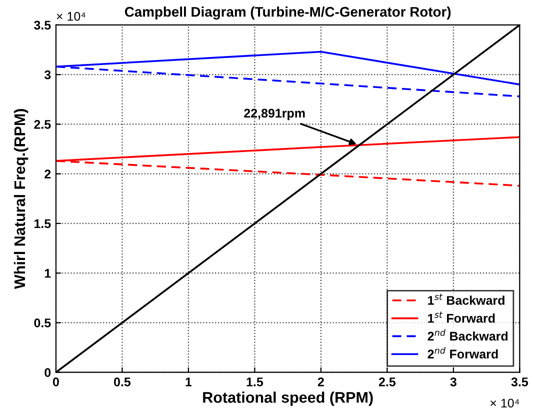  I want to click on x-tick-label: 2.5, so click(387, 382).